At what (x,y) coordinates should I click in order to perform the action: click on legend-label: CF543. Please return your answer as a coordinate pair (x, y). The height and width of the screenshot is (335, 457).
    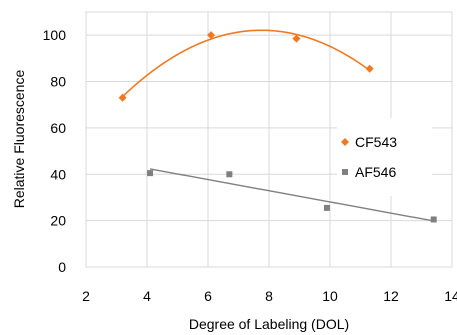
    Looking at the image, I should click on (376, 142).